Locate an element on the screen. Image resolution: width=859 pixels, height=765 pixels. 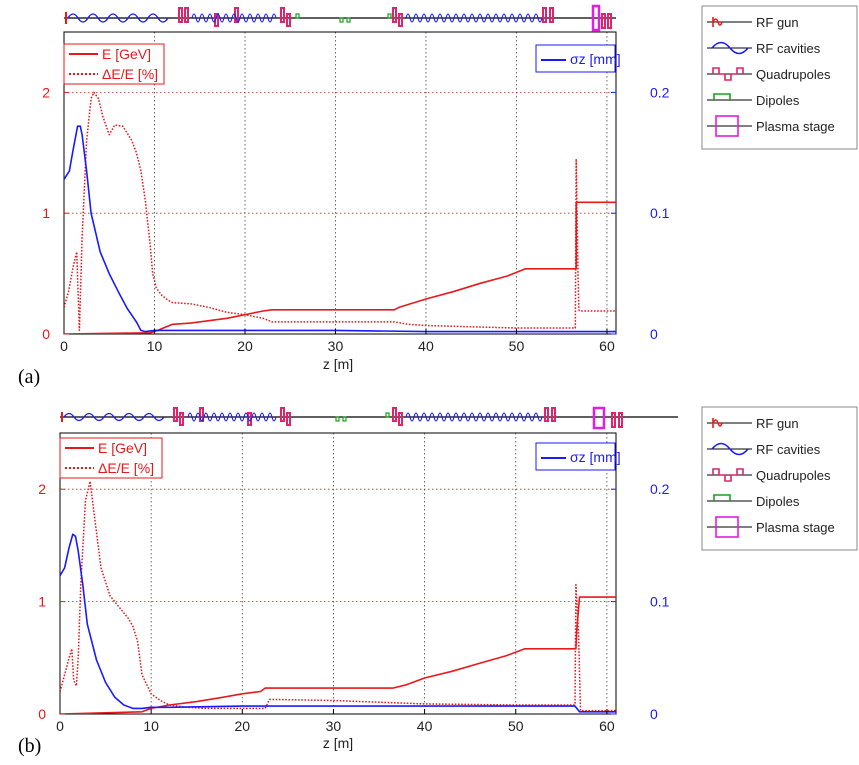
beamline-strip-a is located at coordinates (340, 18).